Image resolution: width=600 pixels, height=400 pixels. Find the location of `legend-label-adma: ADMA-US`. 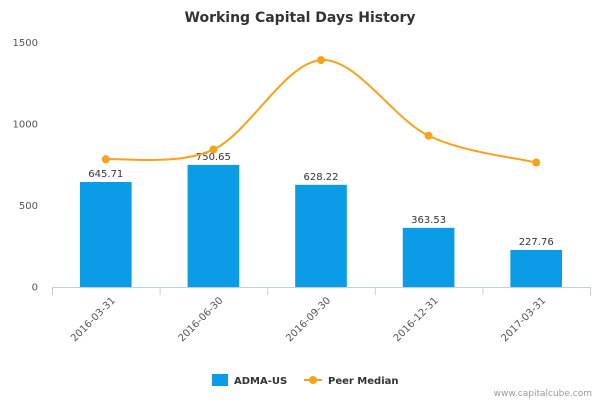

legend-label-adma: ADMA-US is located at coordinates (260, 381).